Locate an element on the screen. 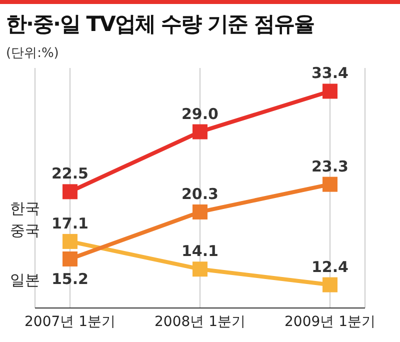  data-label: 22.5 is located at coordinates (70, 173).